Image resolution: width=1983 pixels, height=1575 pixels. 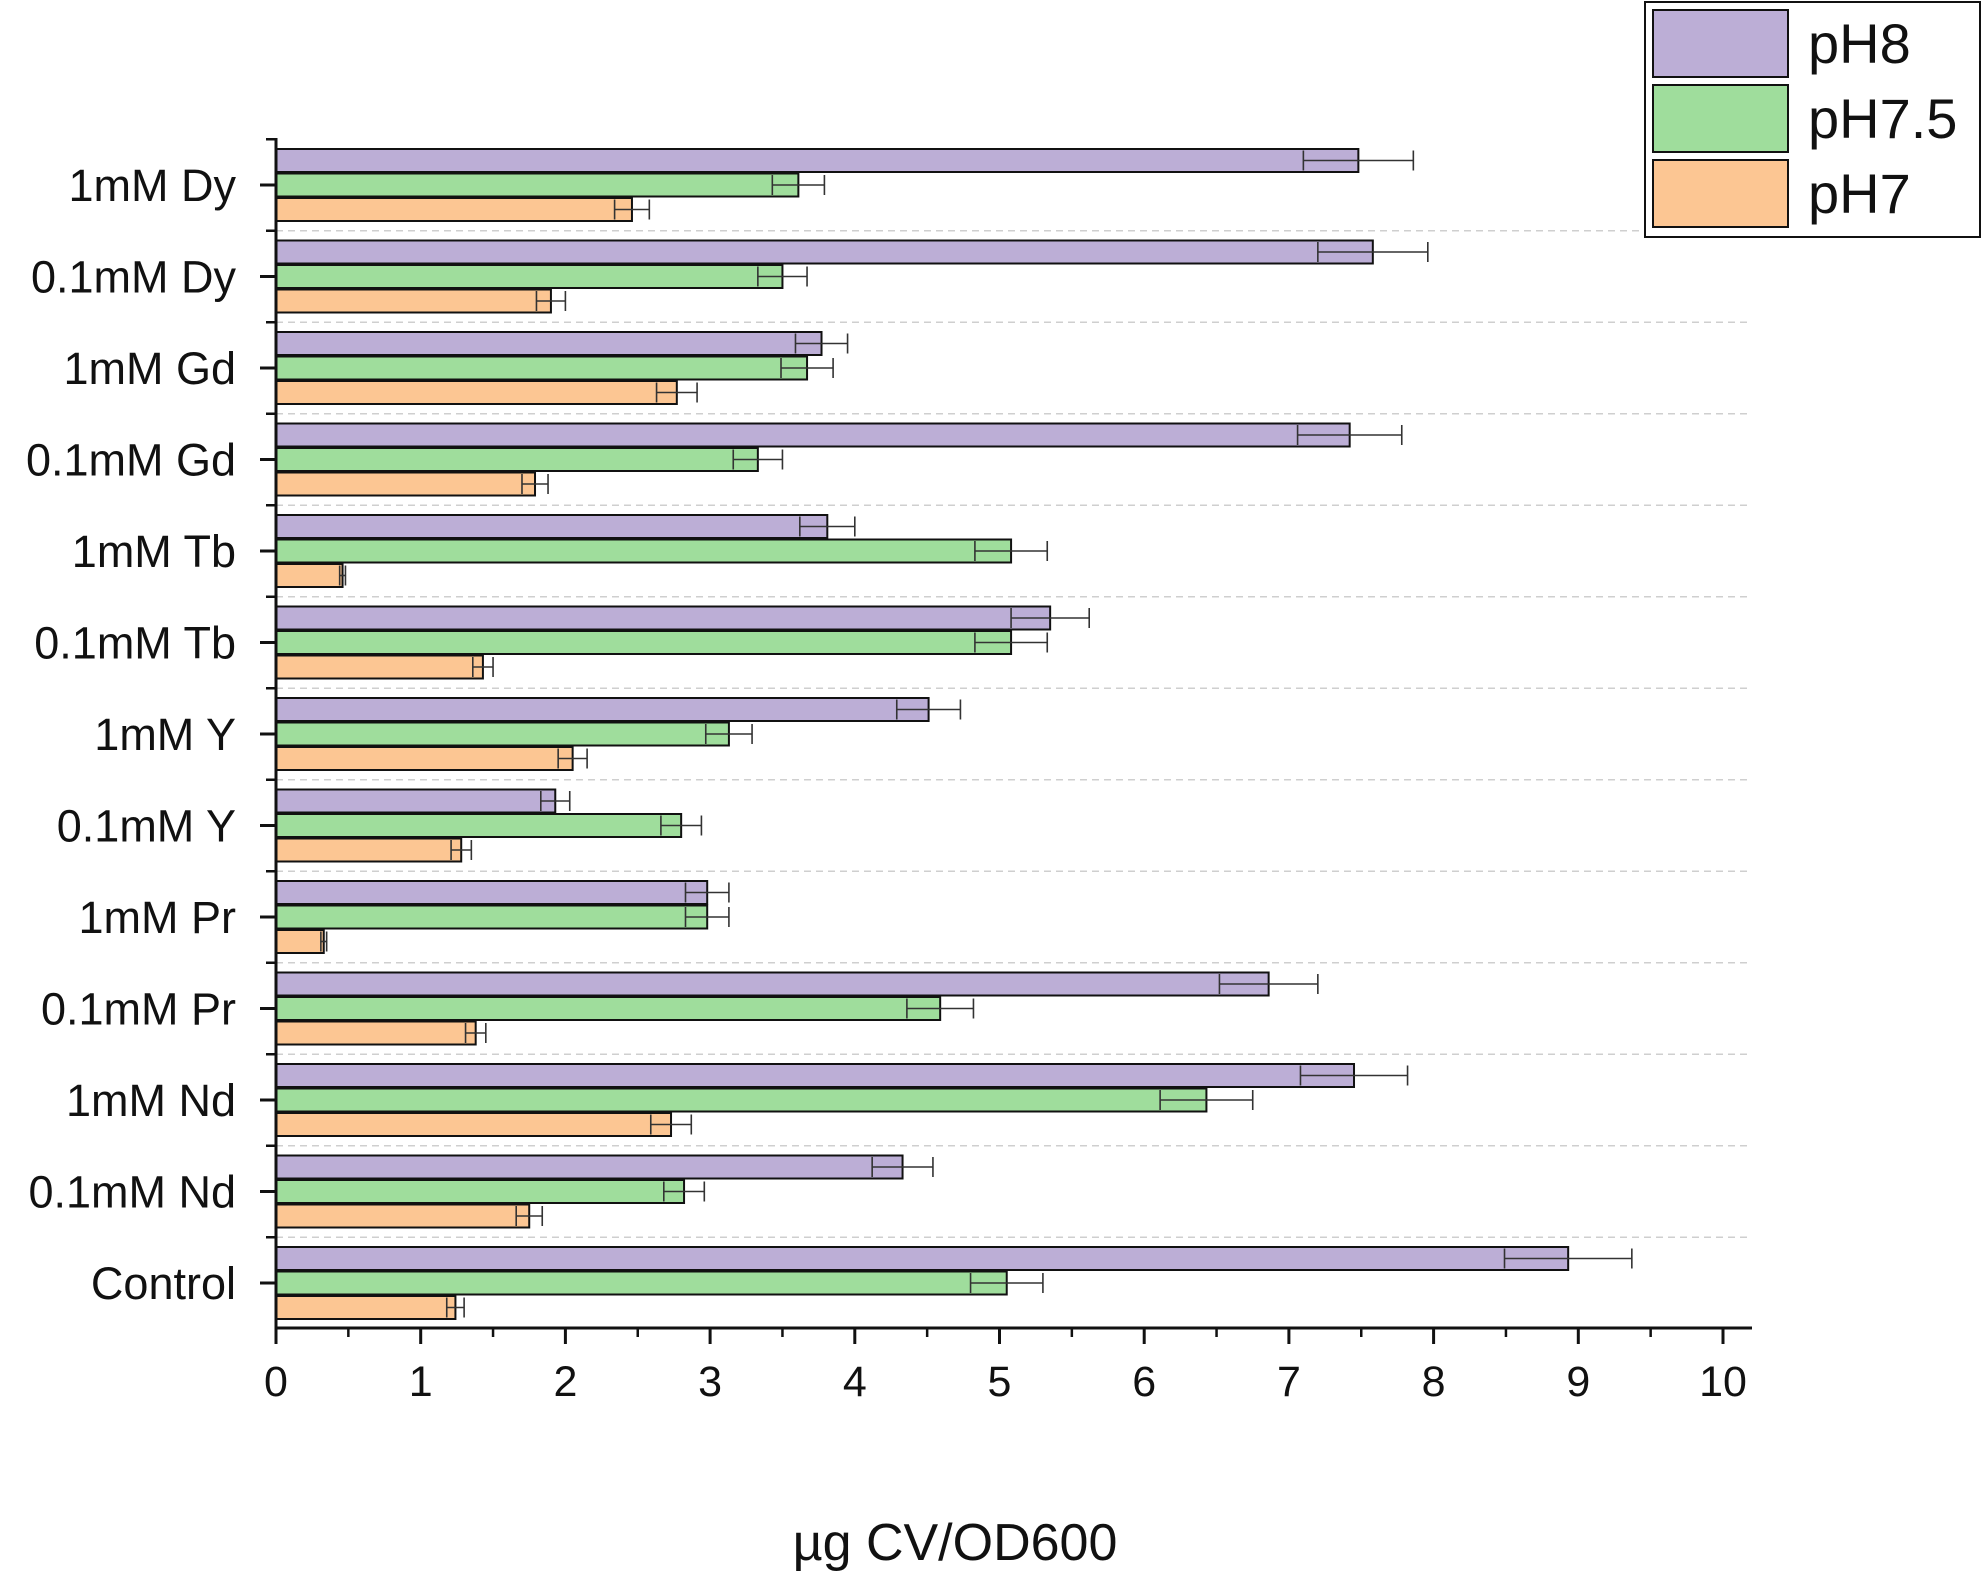 I want to click on x-tick-label: 0, so click(x=276, y=1382).